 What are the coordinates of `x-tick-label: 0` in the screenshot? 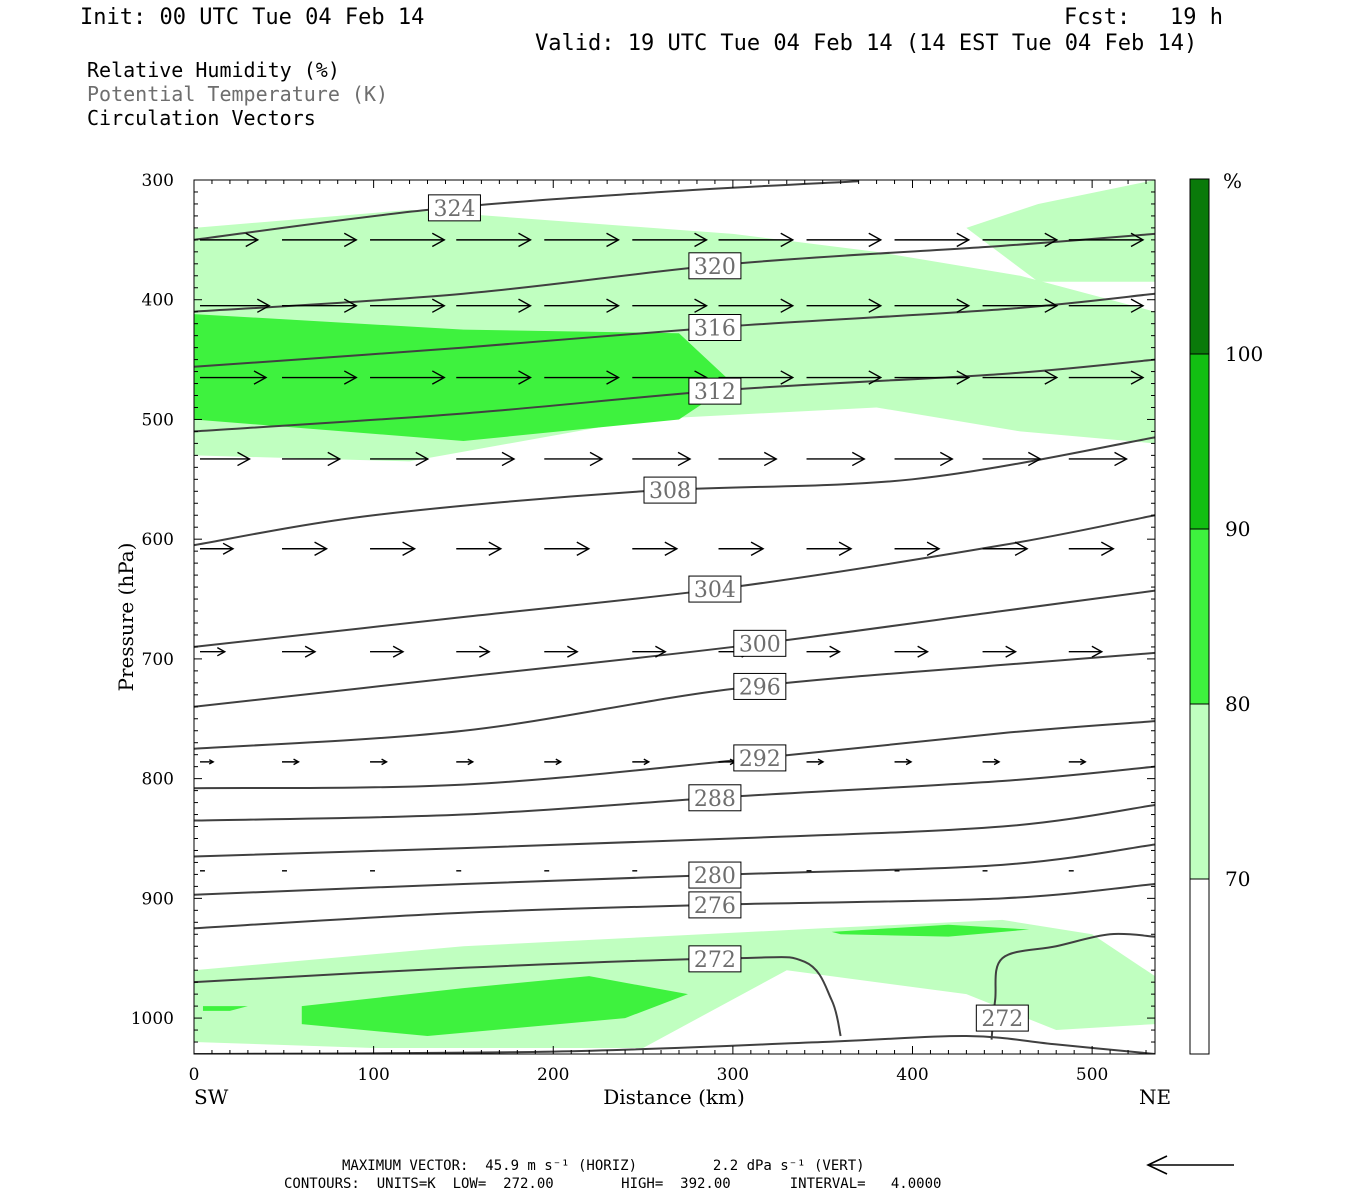 It's located at (194, 1075).